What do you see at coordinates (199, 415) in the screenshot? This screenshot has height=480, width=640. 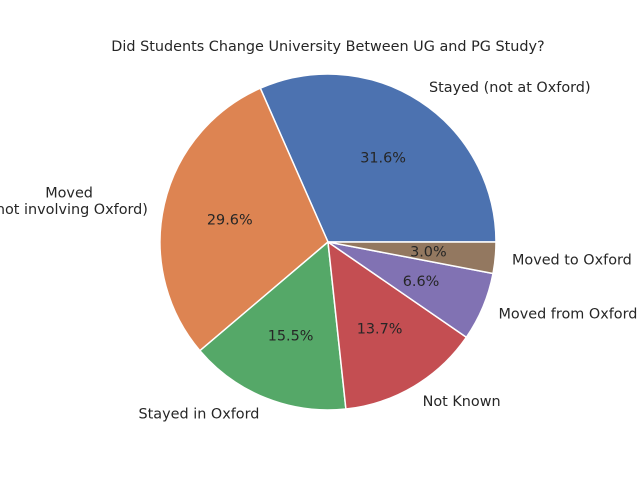 I see `label-stayed-in-oxford: Stayed in Oxford` at bounding box center [199, 415].